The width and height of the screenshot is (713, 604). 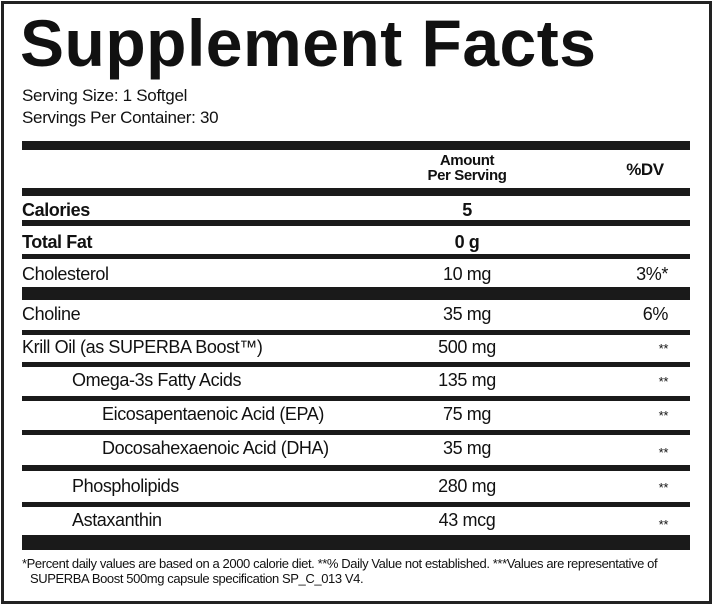 What do you see at coordinates (645, 169) in the screenshot?
I see `dv-header: %DV` at bounding box center [645, 169].